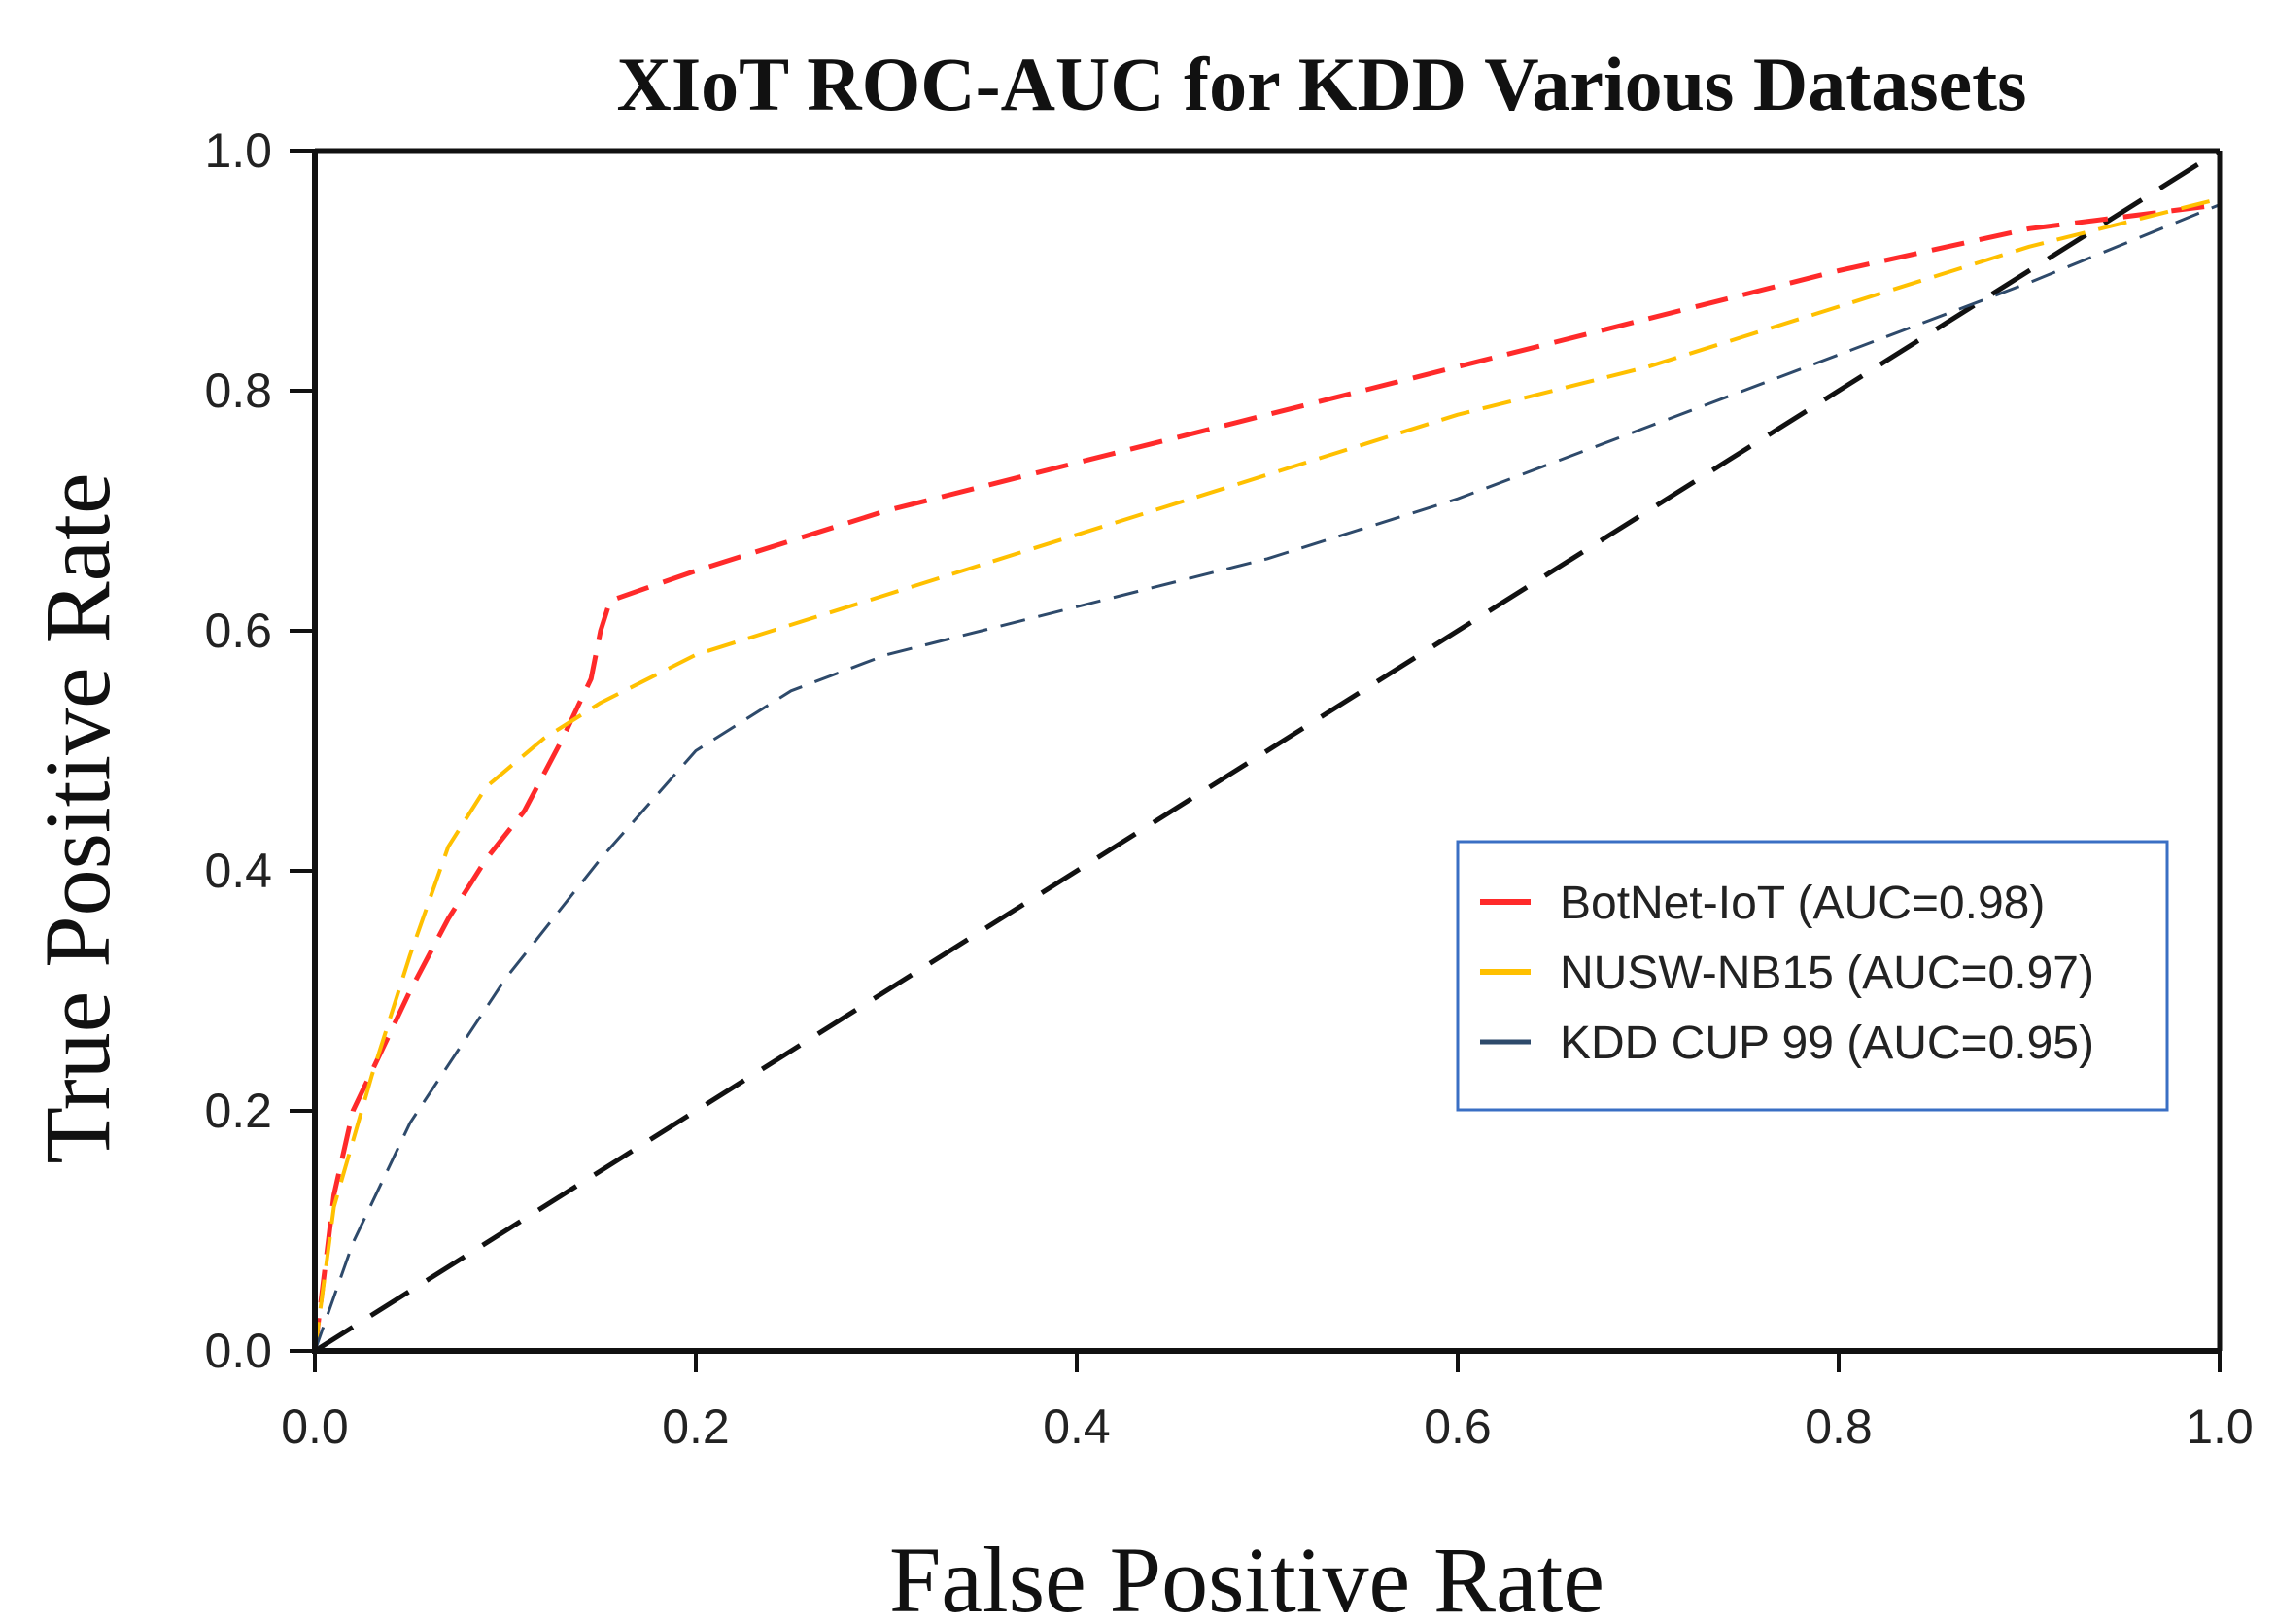 This screenshot has height=1624, width=2276. I want to click on x-tick-label: 0.6, so click(1458, 1426).